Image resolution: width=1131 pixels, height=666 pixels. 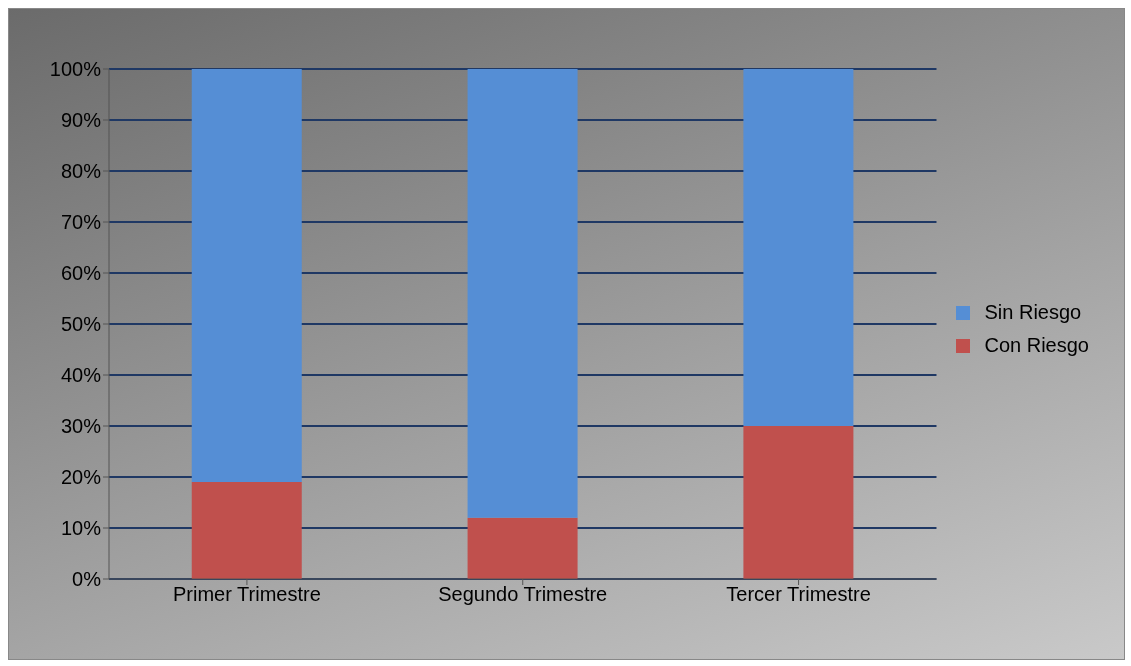 What do you see at coordinates (81, 375) in the screenshot?
I see `y-tick-label: 40%` at bounding box center [81, 375].